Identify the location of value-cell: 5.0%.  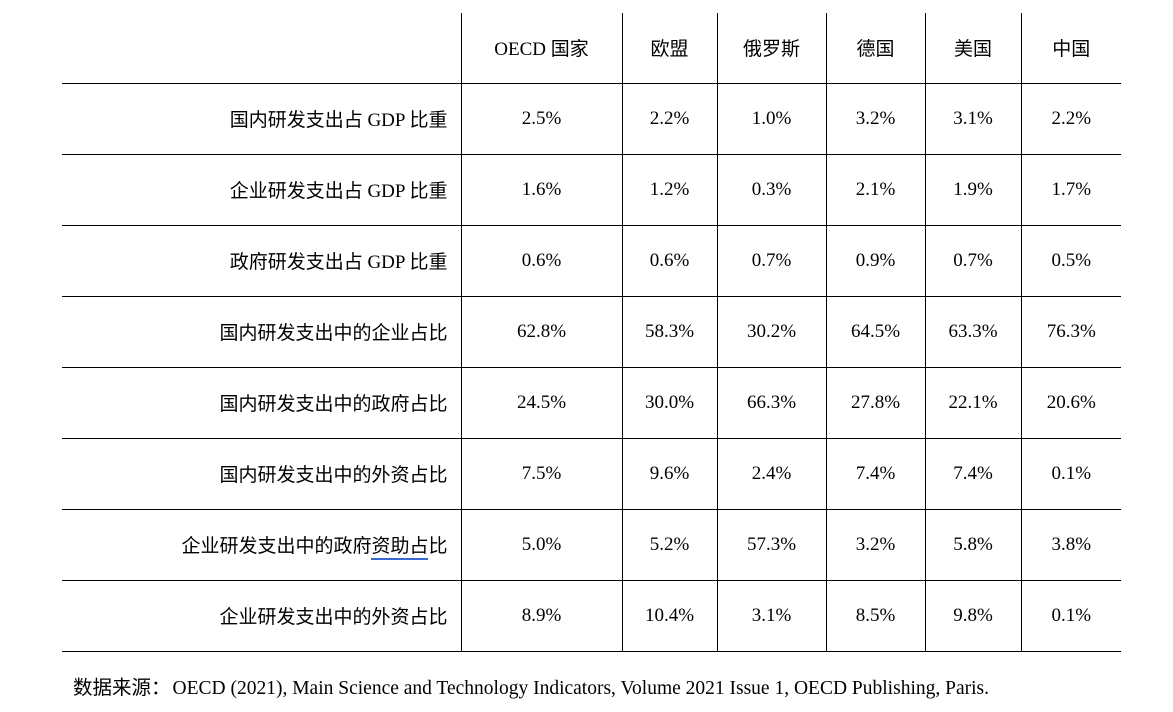
(541, 545).